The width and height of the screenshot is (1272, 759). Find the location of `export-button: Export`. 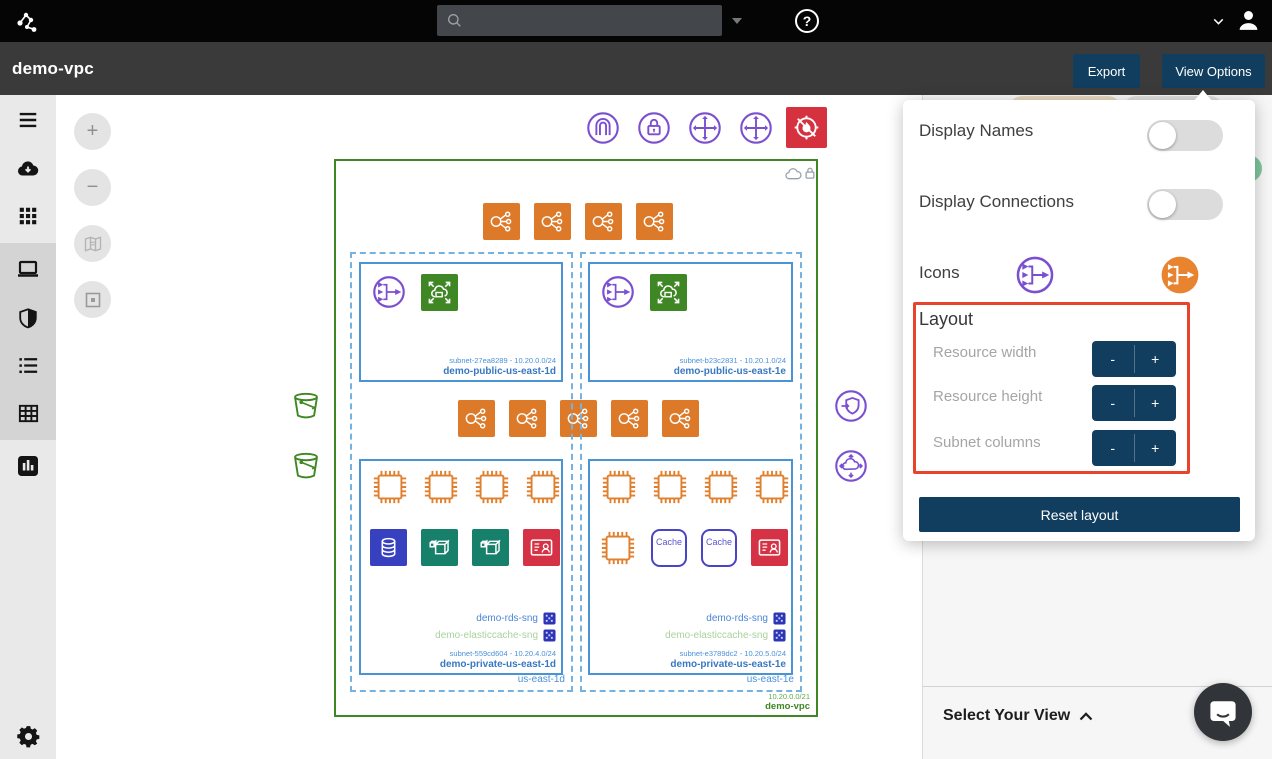

export-button: Export is located at coordinates (1106, 71).